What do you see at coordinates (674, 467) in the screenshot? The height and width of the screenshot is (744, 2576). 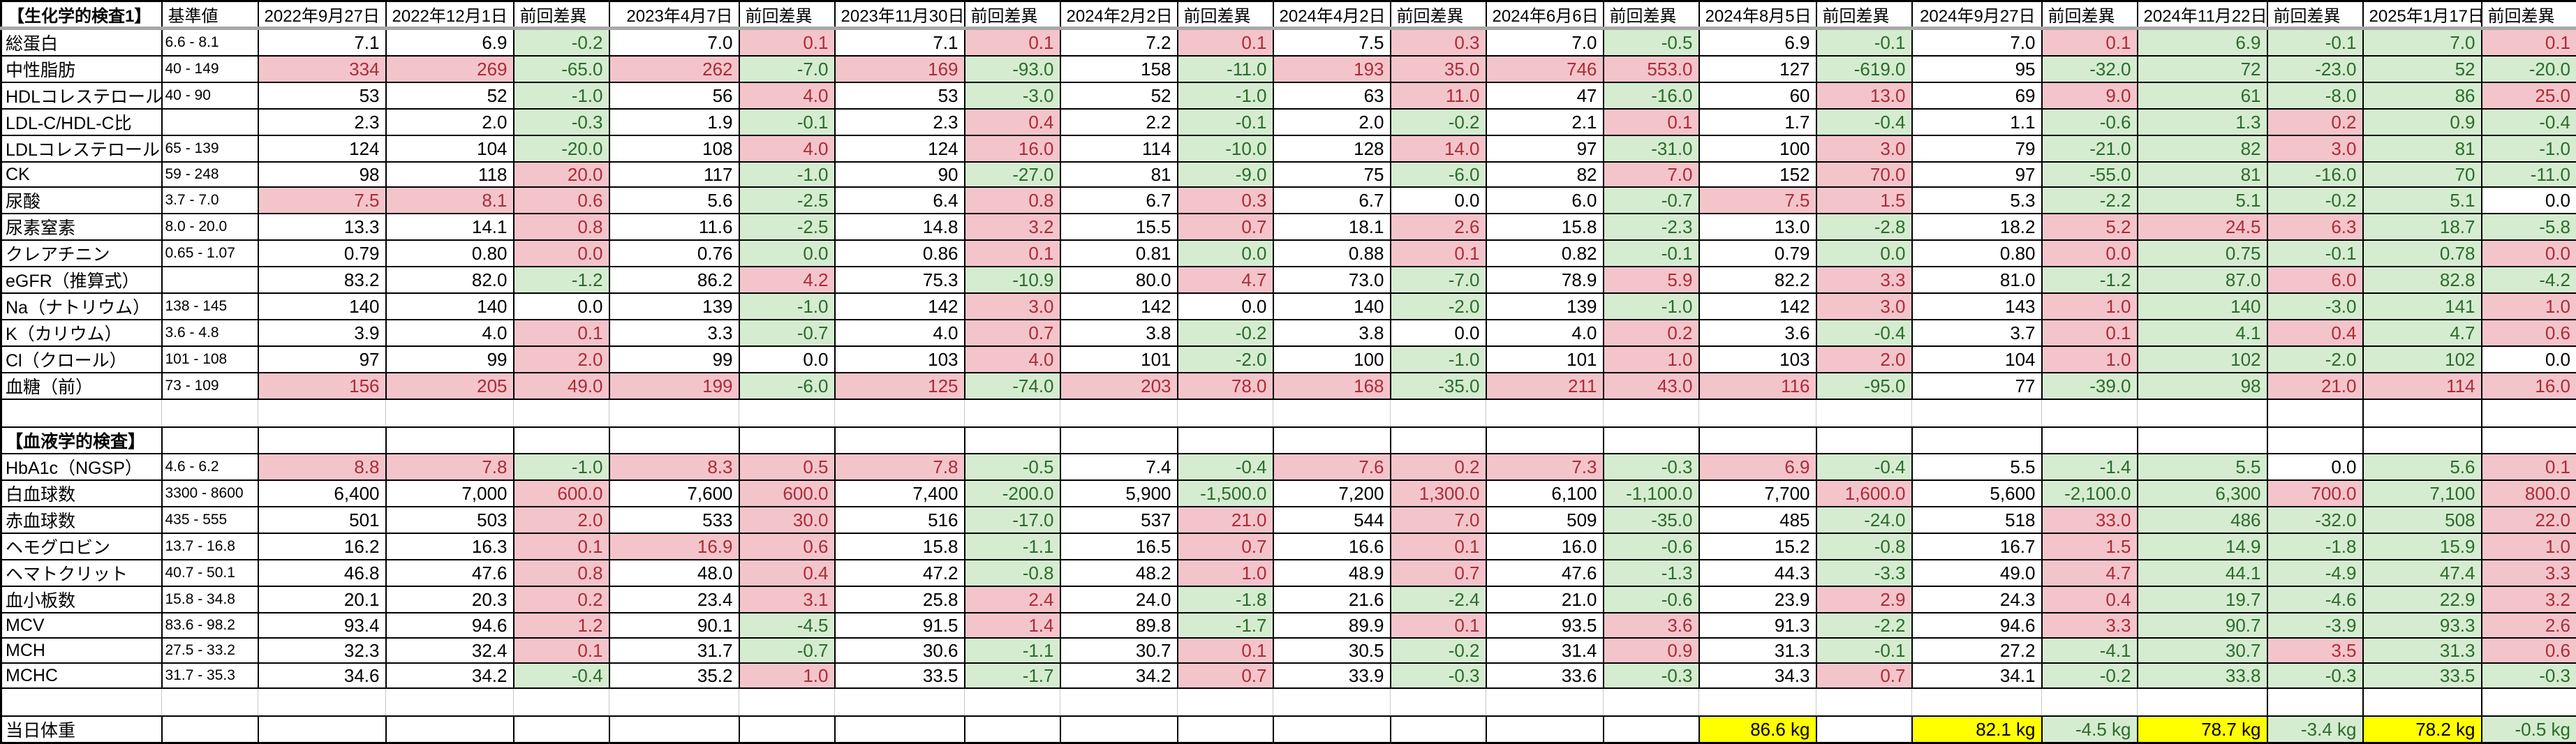 I see `value-cell: 8.3` at bounding box center [674, 467].